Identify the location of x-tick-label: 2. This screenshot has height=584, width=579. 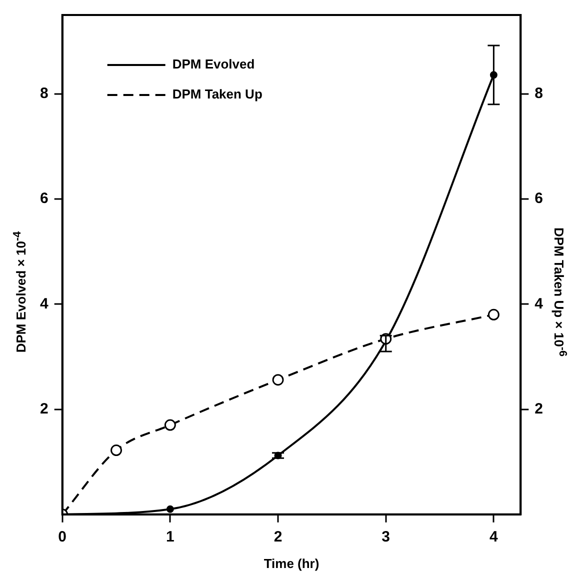
(278, 537).